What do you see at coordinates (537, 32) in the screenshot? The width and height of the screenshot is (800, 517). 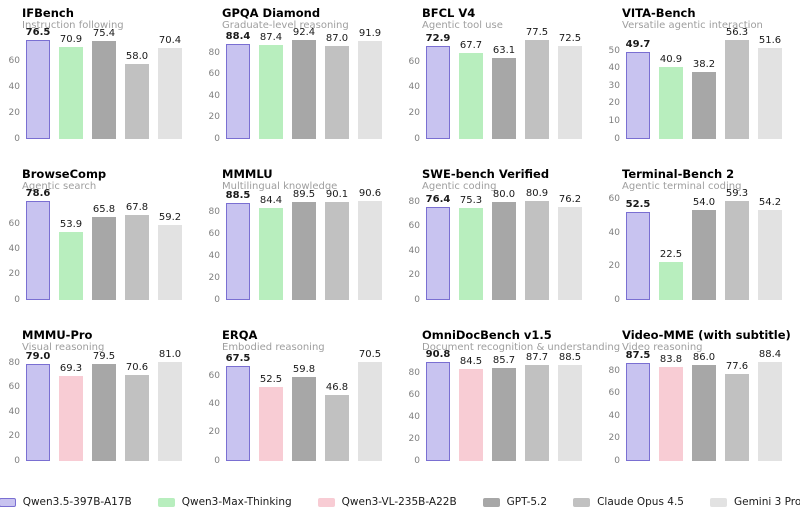 I see `bar-value-label: 77.5` at bounding box center [537, 32].